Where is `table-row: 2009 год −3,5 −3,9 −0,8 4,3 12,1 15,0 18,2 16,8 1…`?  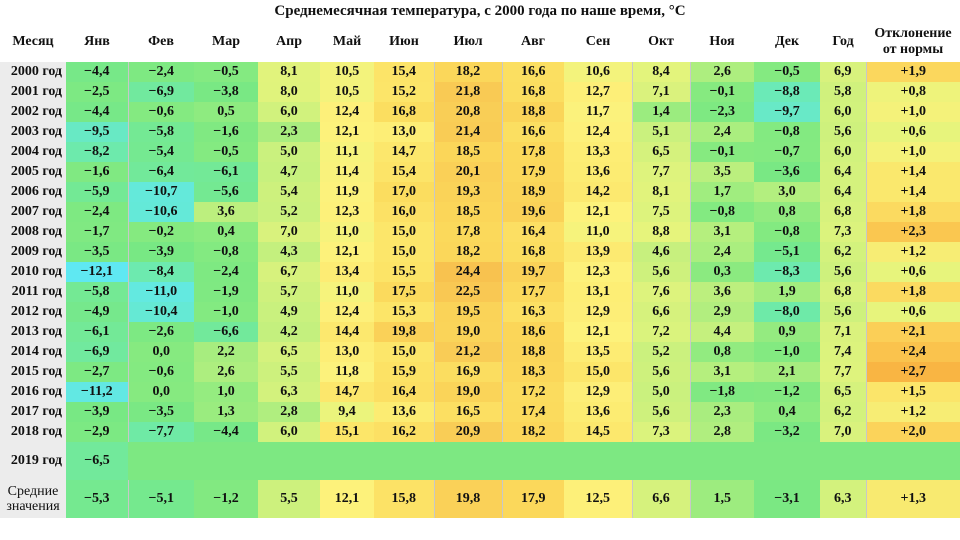
table-row: 2009 год −3,5 −3,9 −0,8 4,3 12,1 15,0 18,2 16,8 1… is located at coordinates (480, 252).